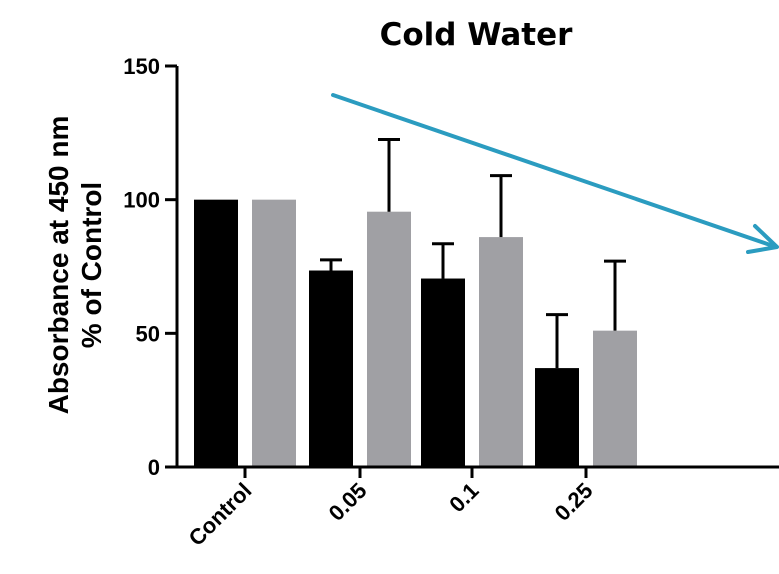  I want to click on y-axis-label-line-1: Absorbance at 450 nm, so click(58, 265).